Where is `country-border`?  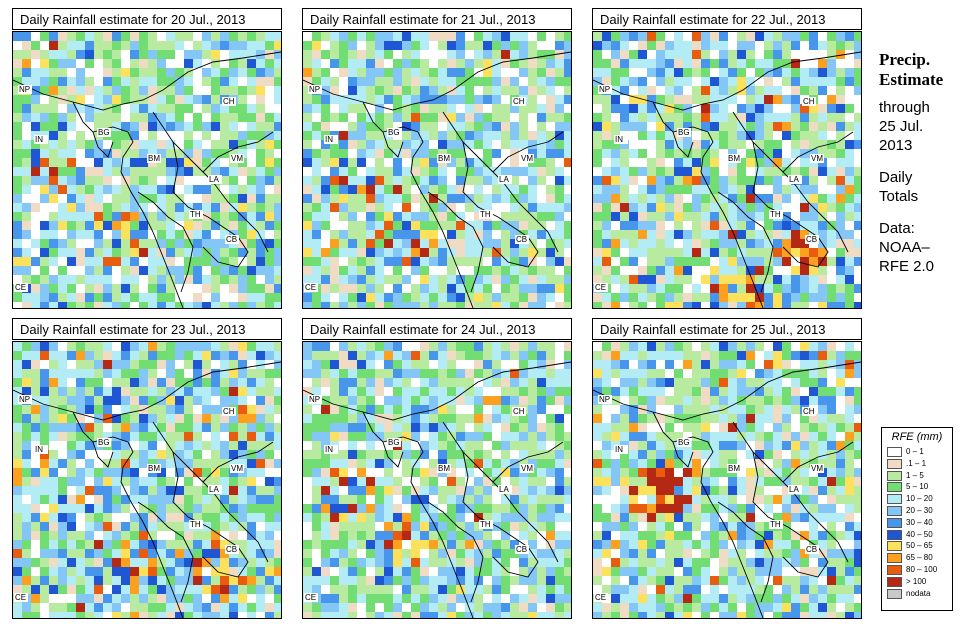
country-border is located at coordinates (103, 144).